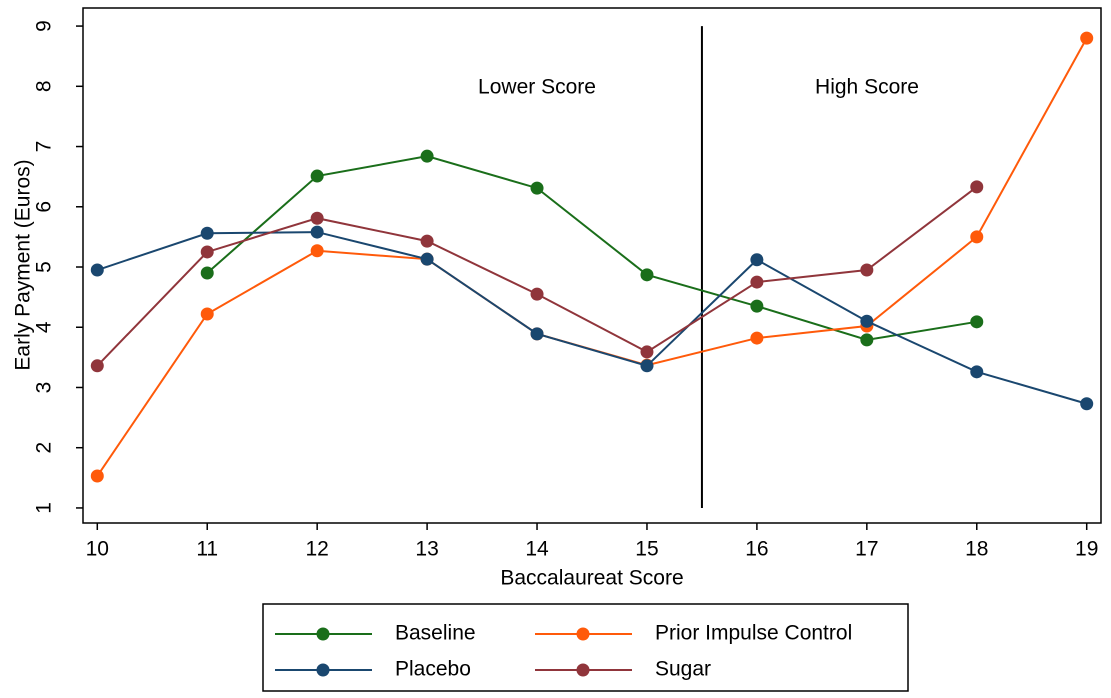  What do you see at coordinates (753, 633) in the screenshot?
I see `legend-label: Prior Impulse Control` at bounding box center [753, 633].